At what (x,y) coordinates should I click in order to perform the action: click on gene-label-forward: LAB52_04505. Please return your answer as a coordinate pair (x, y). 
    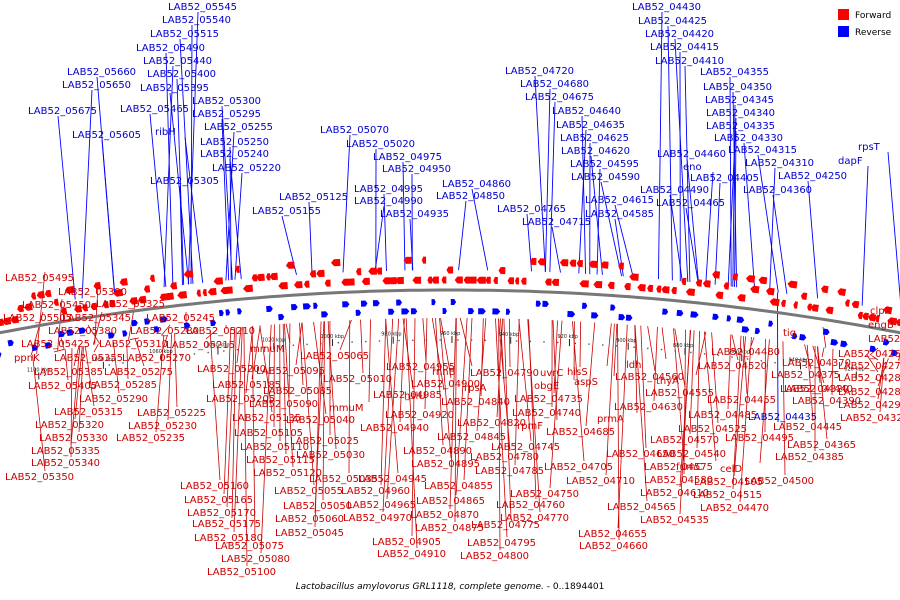
    Looking at the image, I should click on (728, 482).